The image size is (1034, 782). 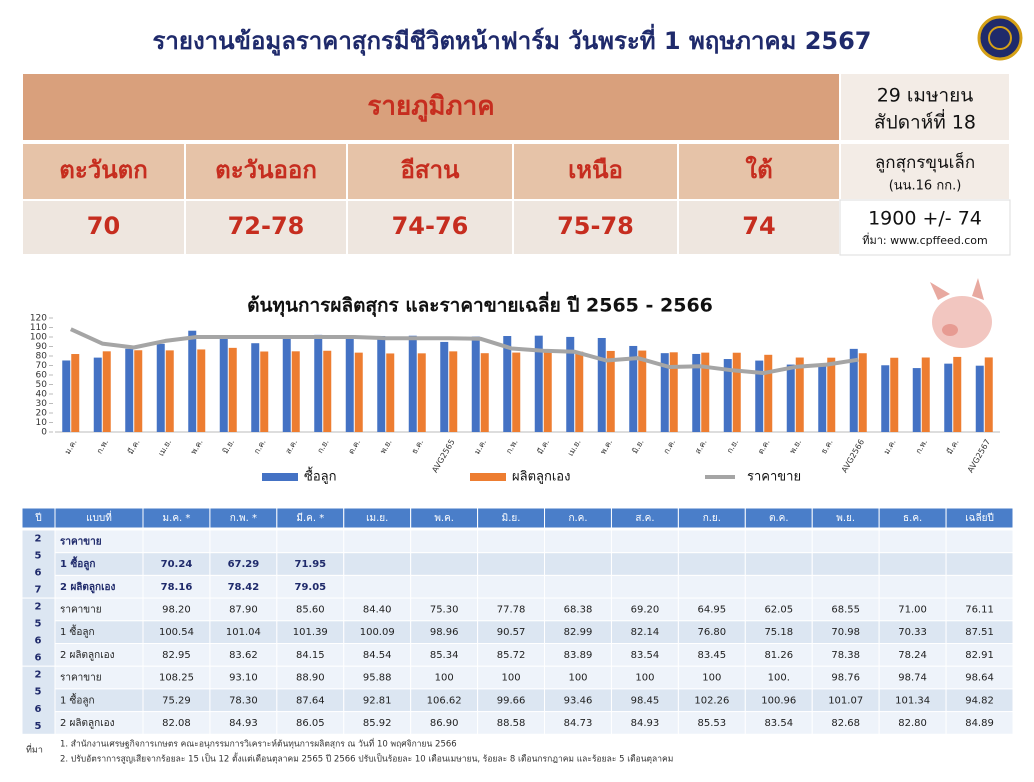 I want to click on table-value: 75.18, so click(x=778, y=632).